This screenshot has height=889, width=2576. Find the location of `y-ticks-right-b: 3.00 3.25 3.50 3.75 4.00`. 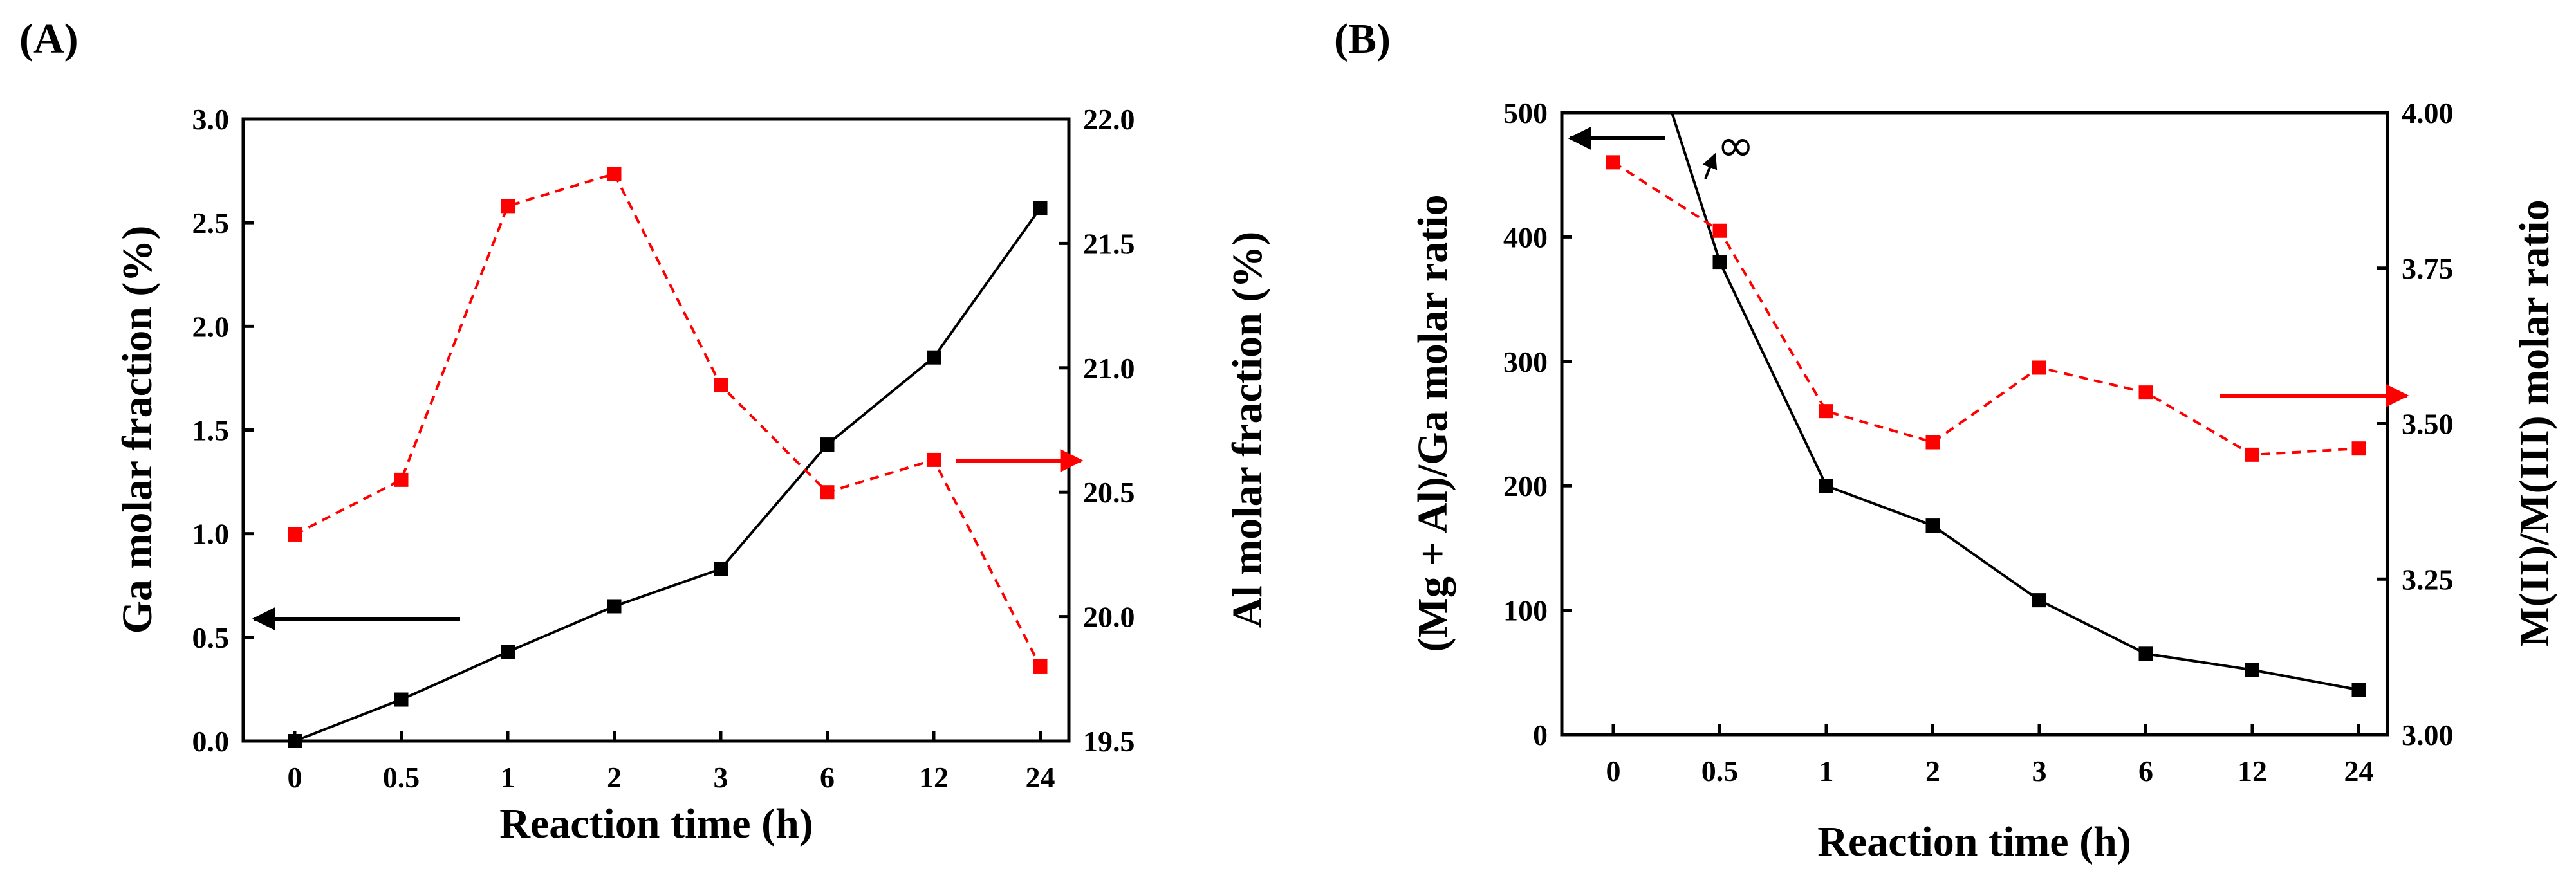

y-ticks-right-b: 3.00 3.25 3.50 3.75 4.00 is located at coordinates (2415, 423).